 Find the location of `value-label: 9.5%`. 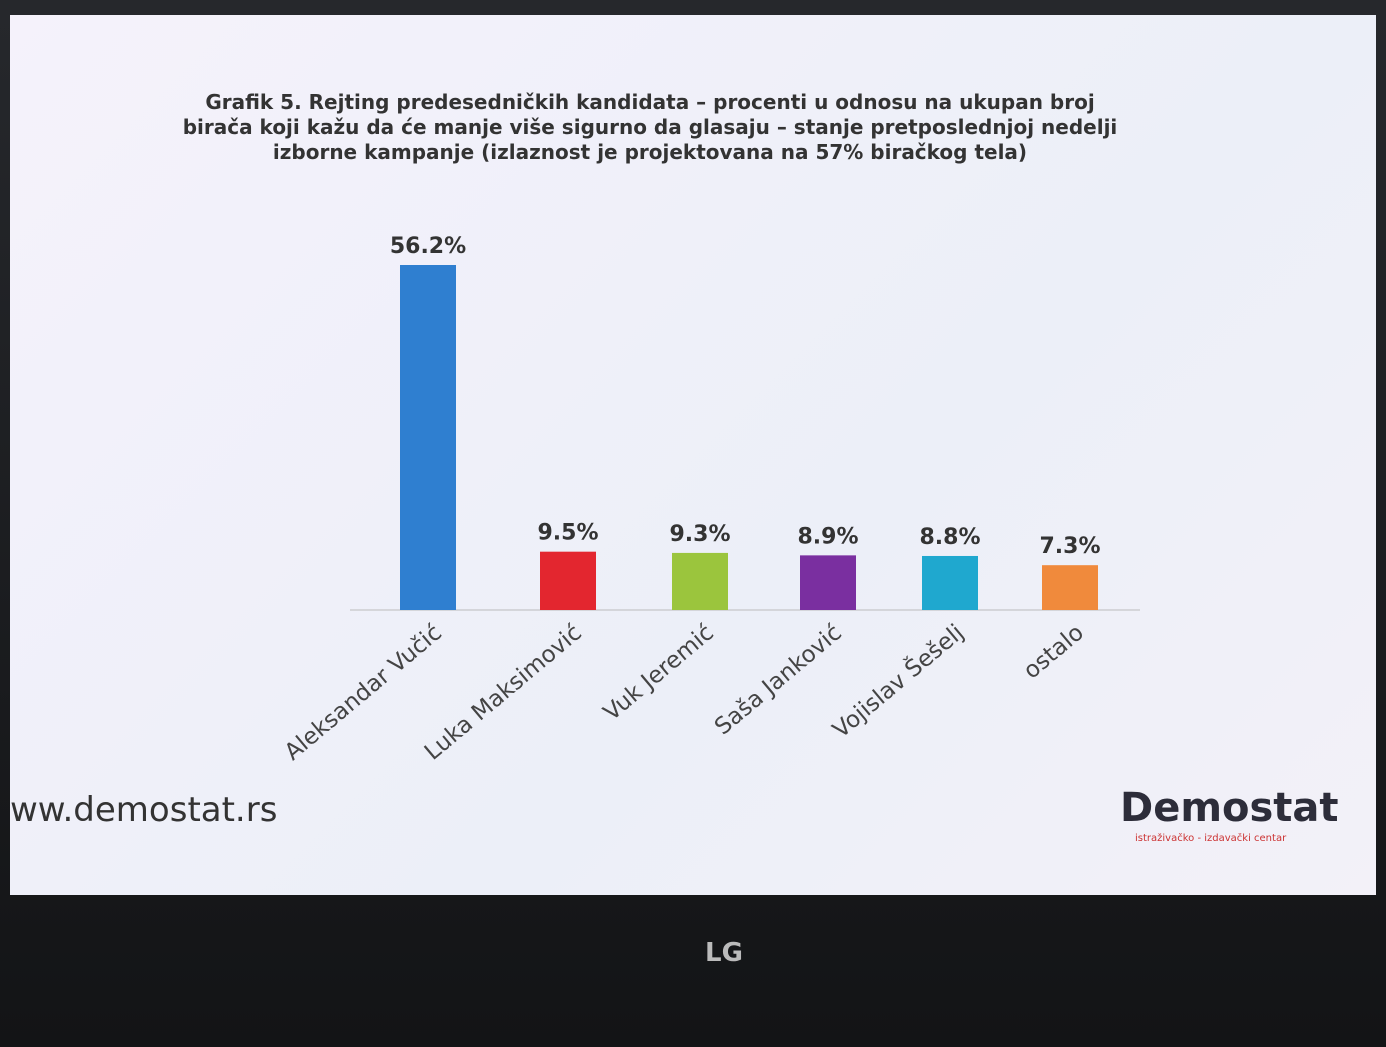

value-label: 9.5% is located at coordinates (567, 533).